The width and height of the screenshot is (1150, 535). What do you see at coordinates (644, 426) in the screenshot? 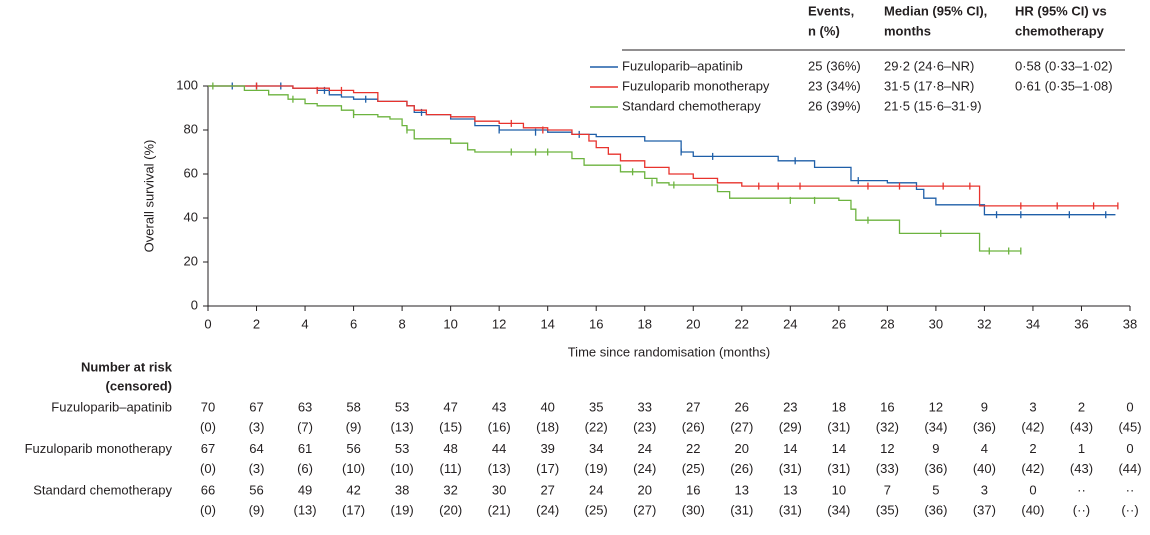
I see `censored: (23)` at bounding box center [644, 426].